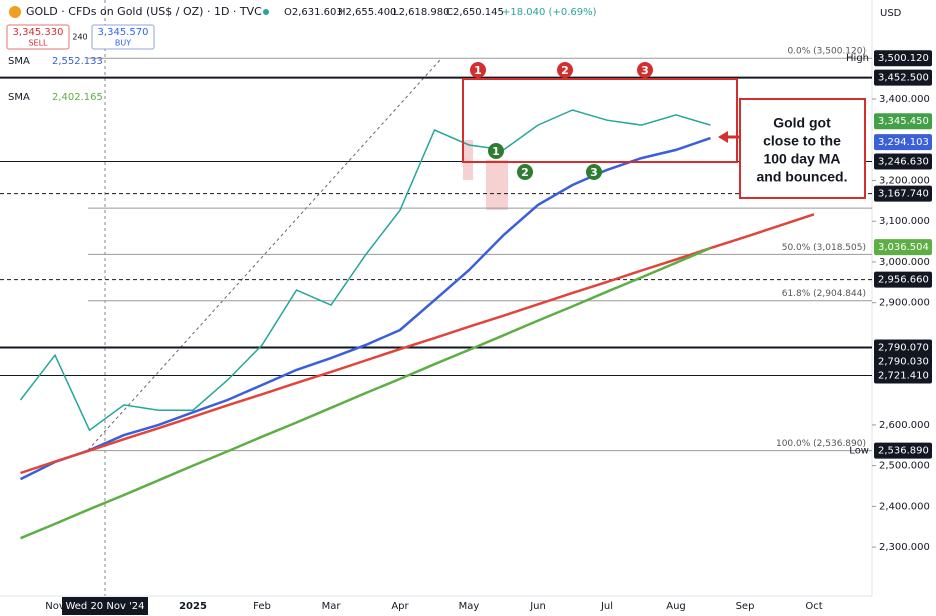 Image resolution: width=936 pixels, height=616 pixels. What do you see at coordinates (904, 506) in the screenshot?
I see `y-tick-label: 2,400.000` at bounding box center [904, 506].